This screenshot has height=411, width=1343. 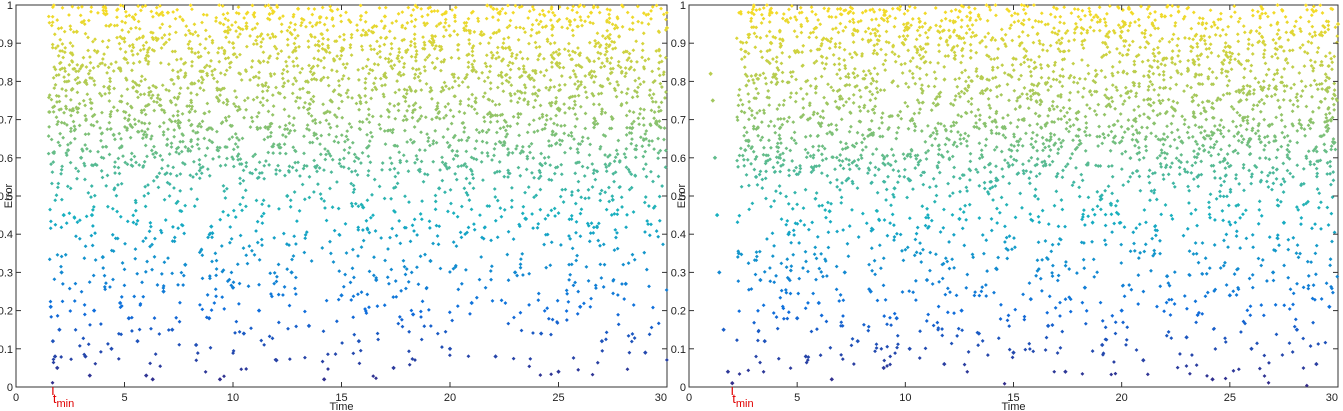 I want to click on y-tick-label: 0.9, so click(x=6, y=44).